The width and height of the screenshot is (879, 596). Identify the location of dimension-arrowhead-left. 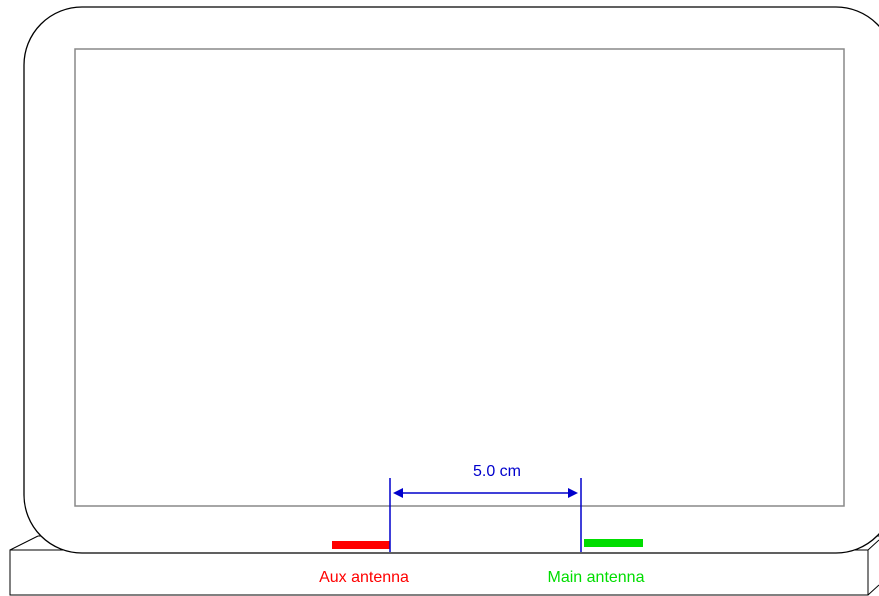
(398, 493).